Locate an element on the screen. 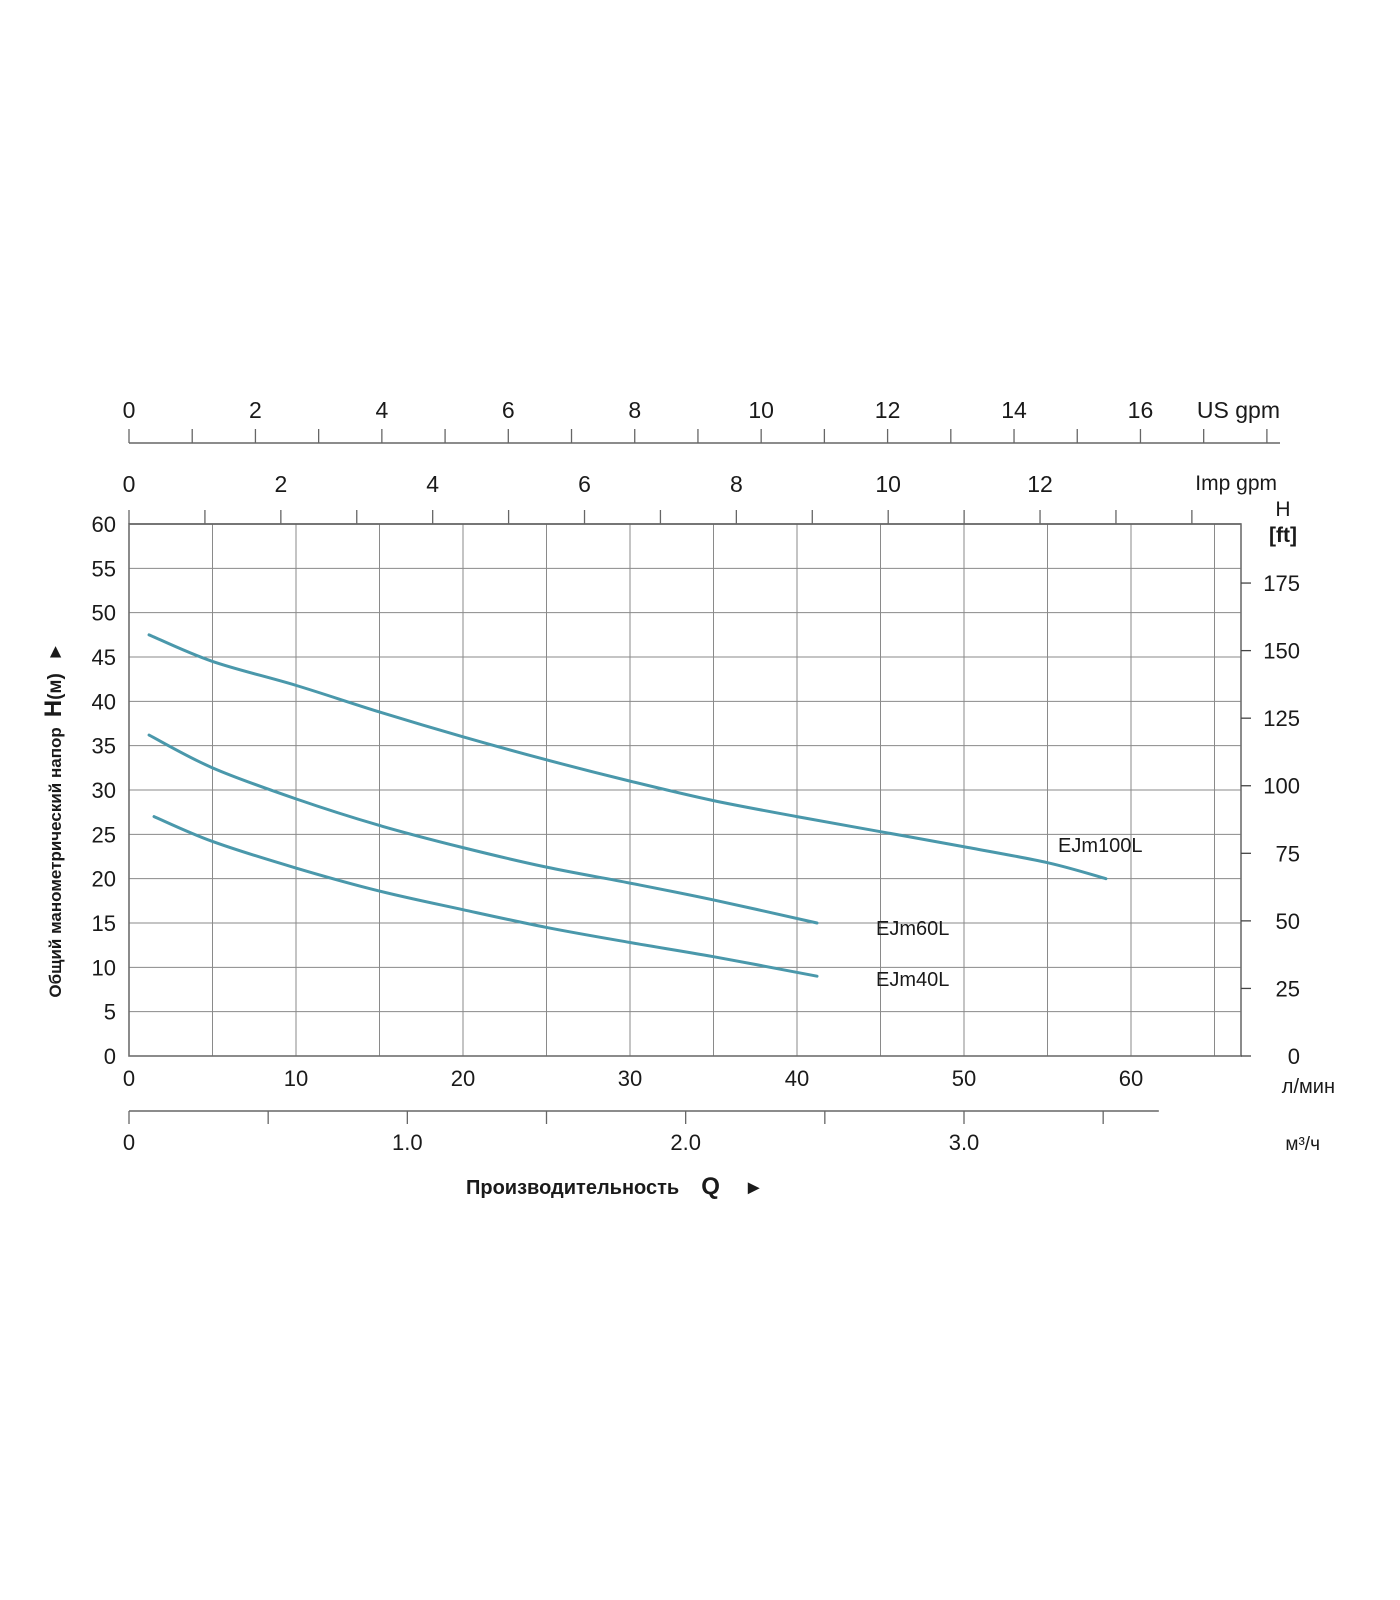 The height and width of the screenshot is (1600, 1400). x-axis-unit: л/мин is located at coordinates (1308, 1087).